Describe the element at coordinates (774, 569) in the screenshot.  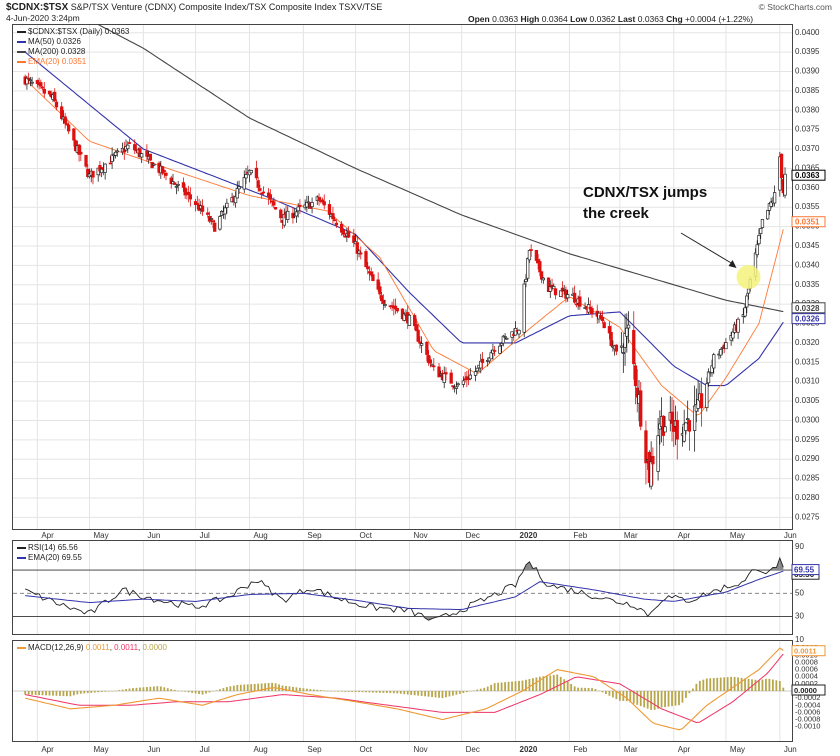
I see `rsi-overbought-fill` at that location.